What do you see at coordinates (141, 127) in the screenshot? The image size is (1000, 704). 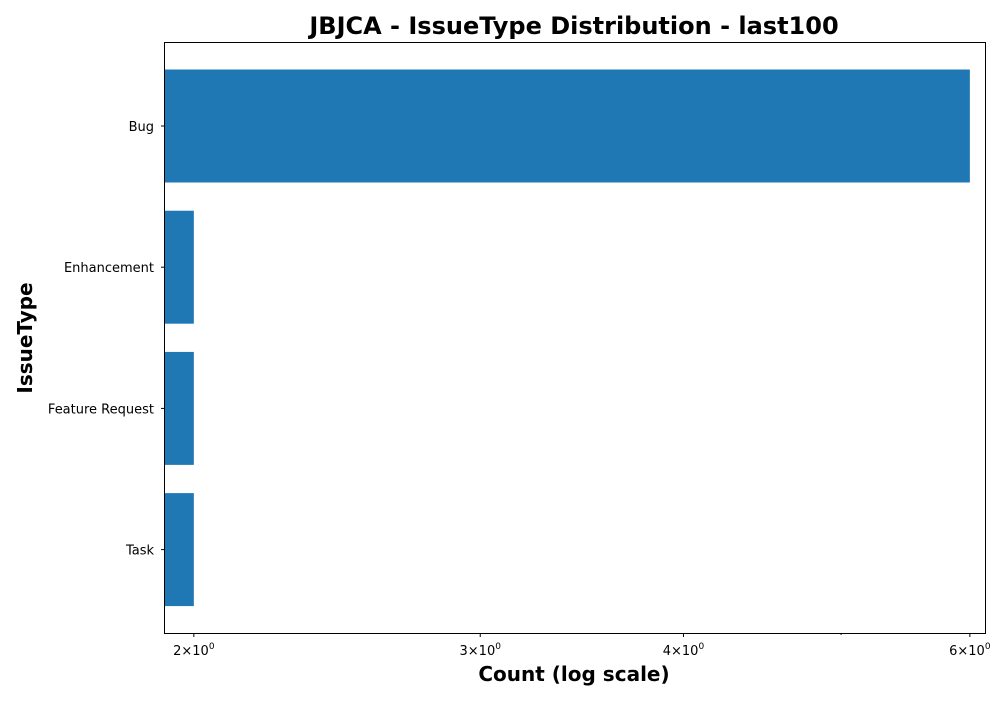 I see `y-tick-label: Bug` at bounding box center [141, 127].